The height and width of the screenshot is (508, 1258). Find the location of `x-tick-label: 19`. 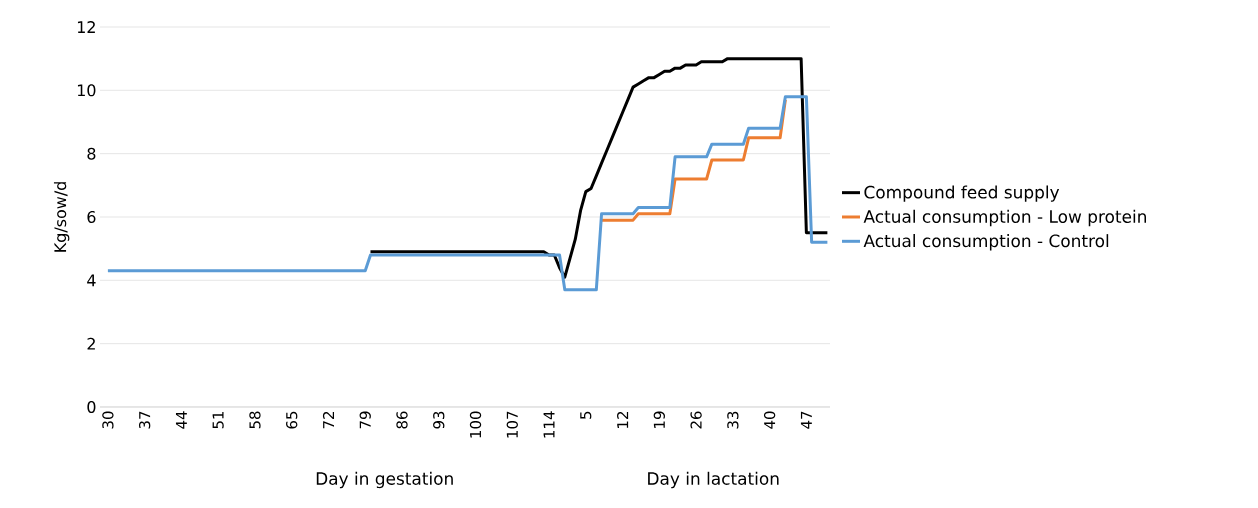

x-tick-label: 19 is located at coordinates (659, 419).